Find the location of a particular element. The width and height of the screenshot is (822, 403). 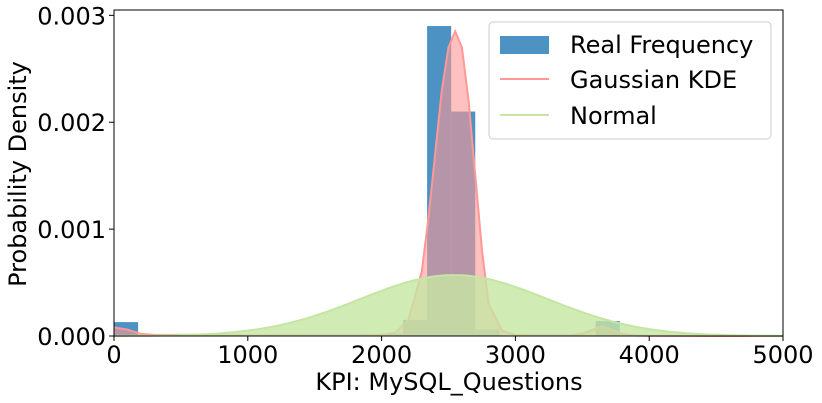

x-tick-label: 0 is located at coordinates (113, 355).